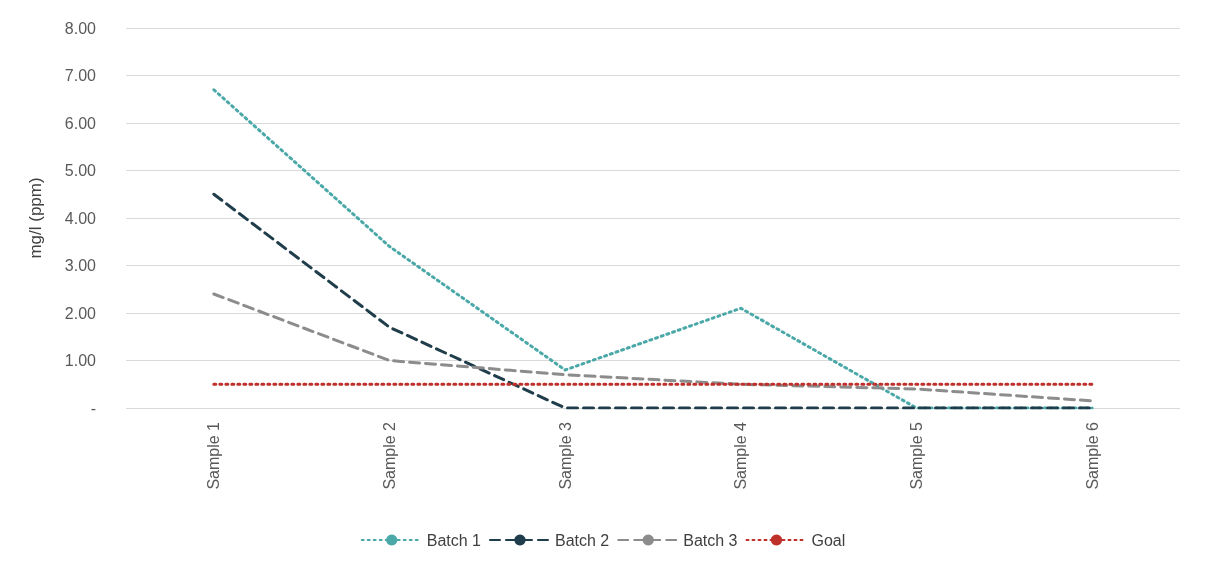 The image size is (1207, 573). I want to click on line-series, so click(653, 347).